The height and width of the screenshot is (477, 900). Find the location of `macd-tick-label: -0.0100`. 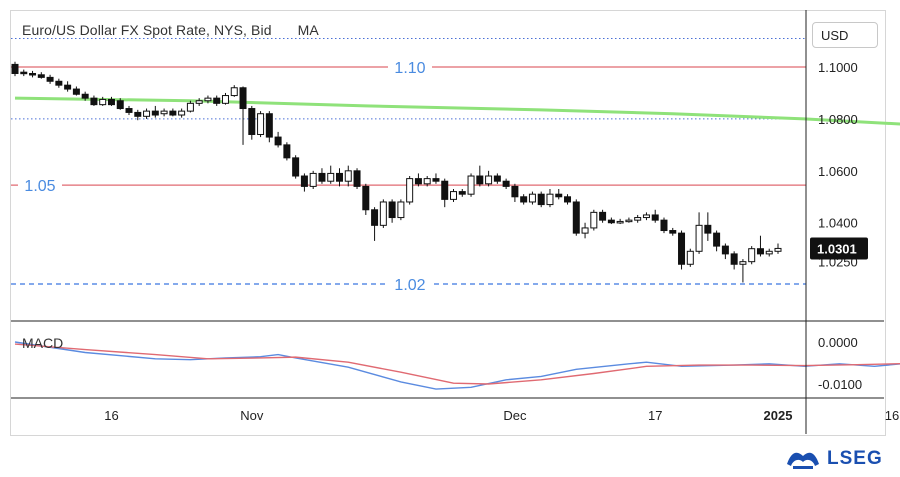

macd-tick-label: -0.0100 is located at coordinates (840, 384).